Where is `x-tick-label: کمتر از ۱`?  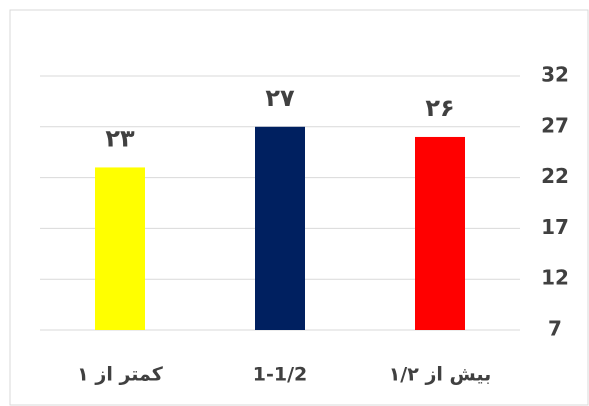 x-tick-label: کمتر از ۱ is located at coordinates (120, 375).